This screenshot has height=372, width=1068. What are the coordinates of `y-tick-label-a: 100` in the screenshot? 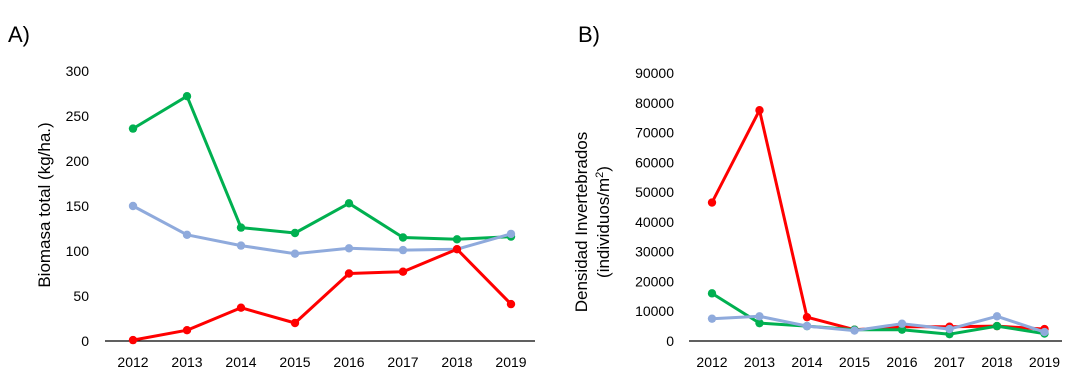 It's located at (78, 251).